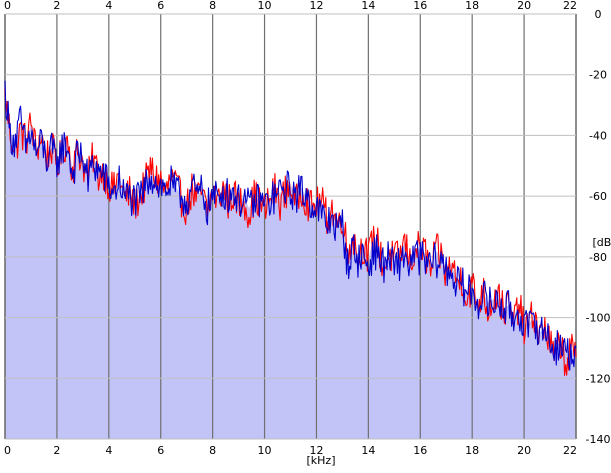  I want to click on x-tick-label-top-16: 16, so click(420, 6).